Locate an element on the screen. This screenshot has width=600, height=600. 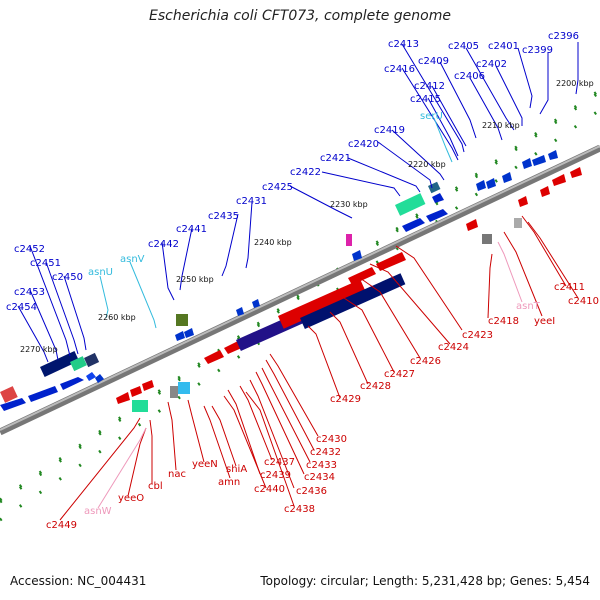
gene-label: c2454 is located at coordinates (21, 307).